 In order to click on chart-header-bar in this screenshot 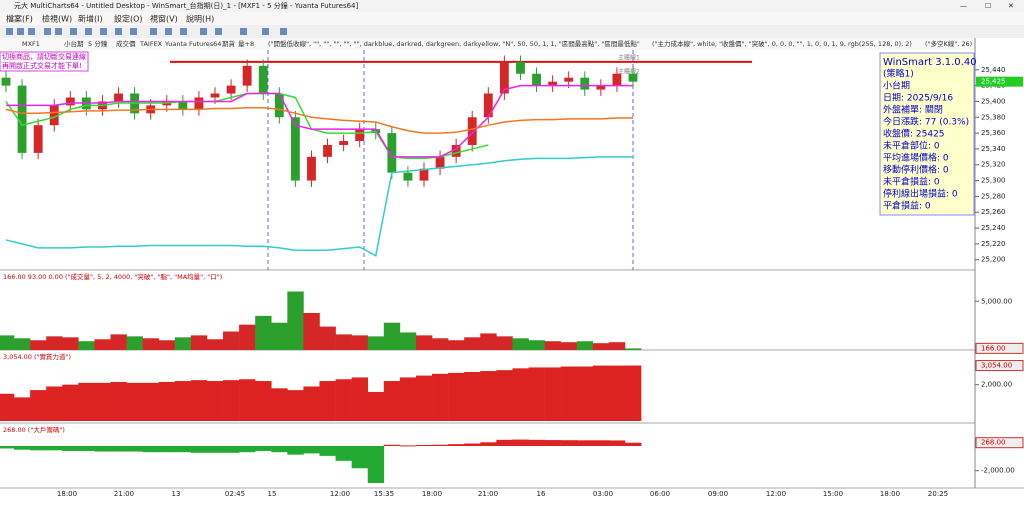, I will do `click(487, 44)`.